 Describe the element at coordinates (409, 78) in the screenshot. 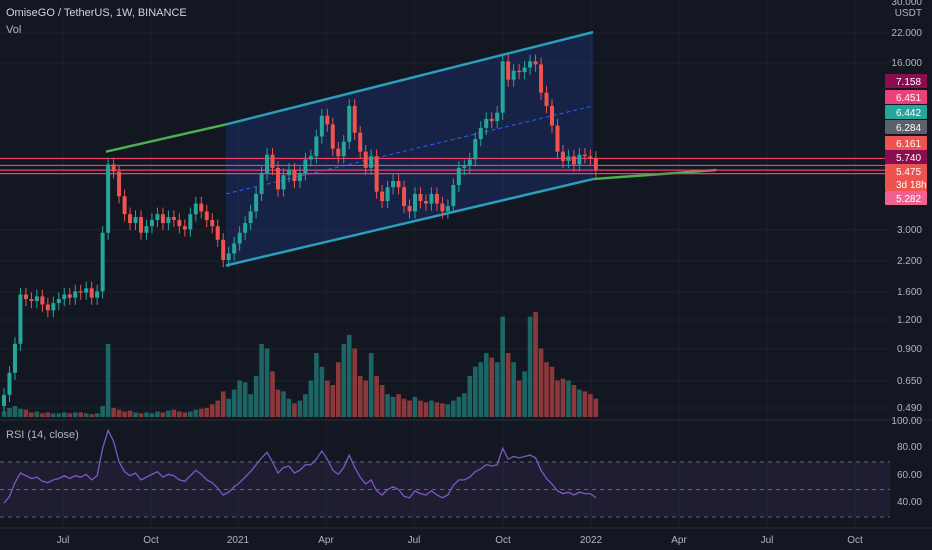

I see `channel-upper-line` at that location.